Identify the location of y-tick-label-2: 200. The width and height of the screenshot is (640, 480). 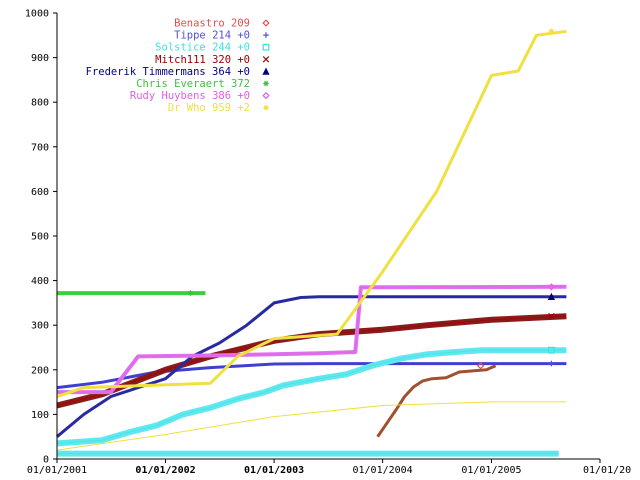
(40, 370).